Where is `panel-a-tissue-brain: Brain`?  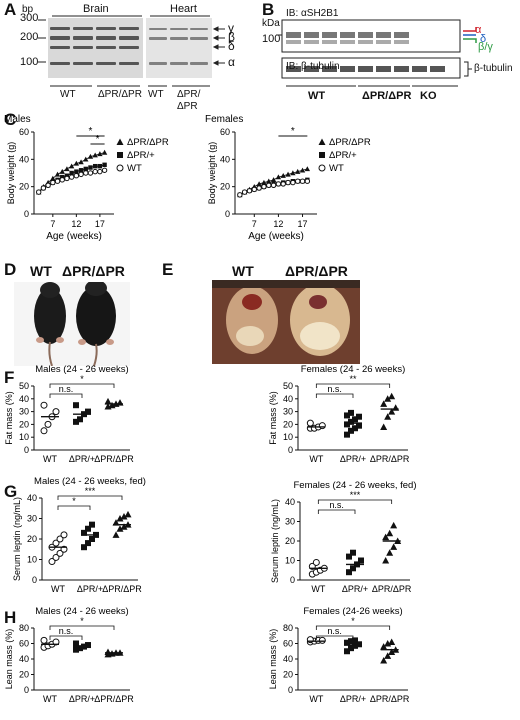 panel-a-tissue-brain: Brain is located at coordinates (96, 9).